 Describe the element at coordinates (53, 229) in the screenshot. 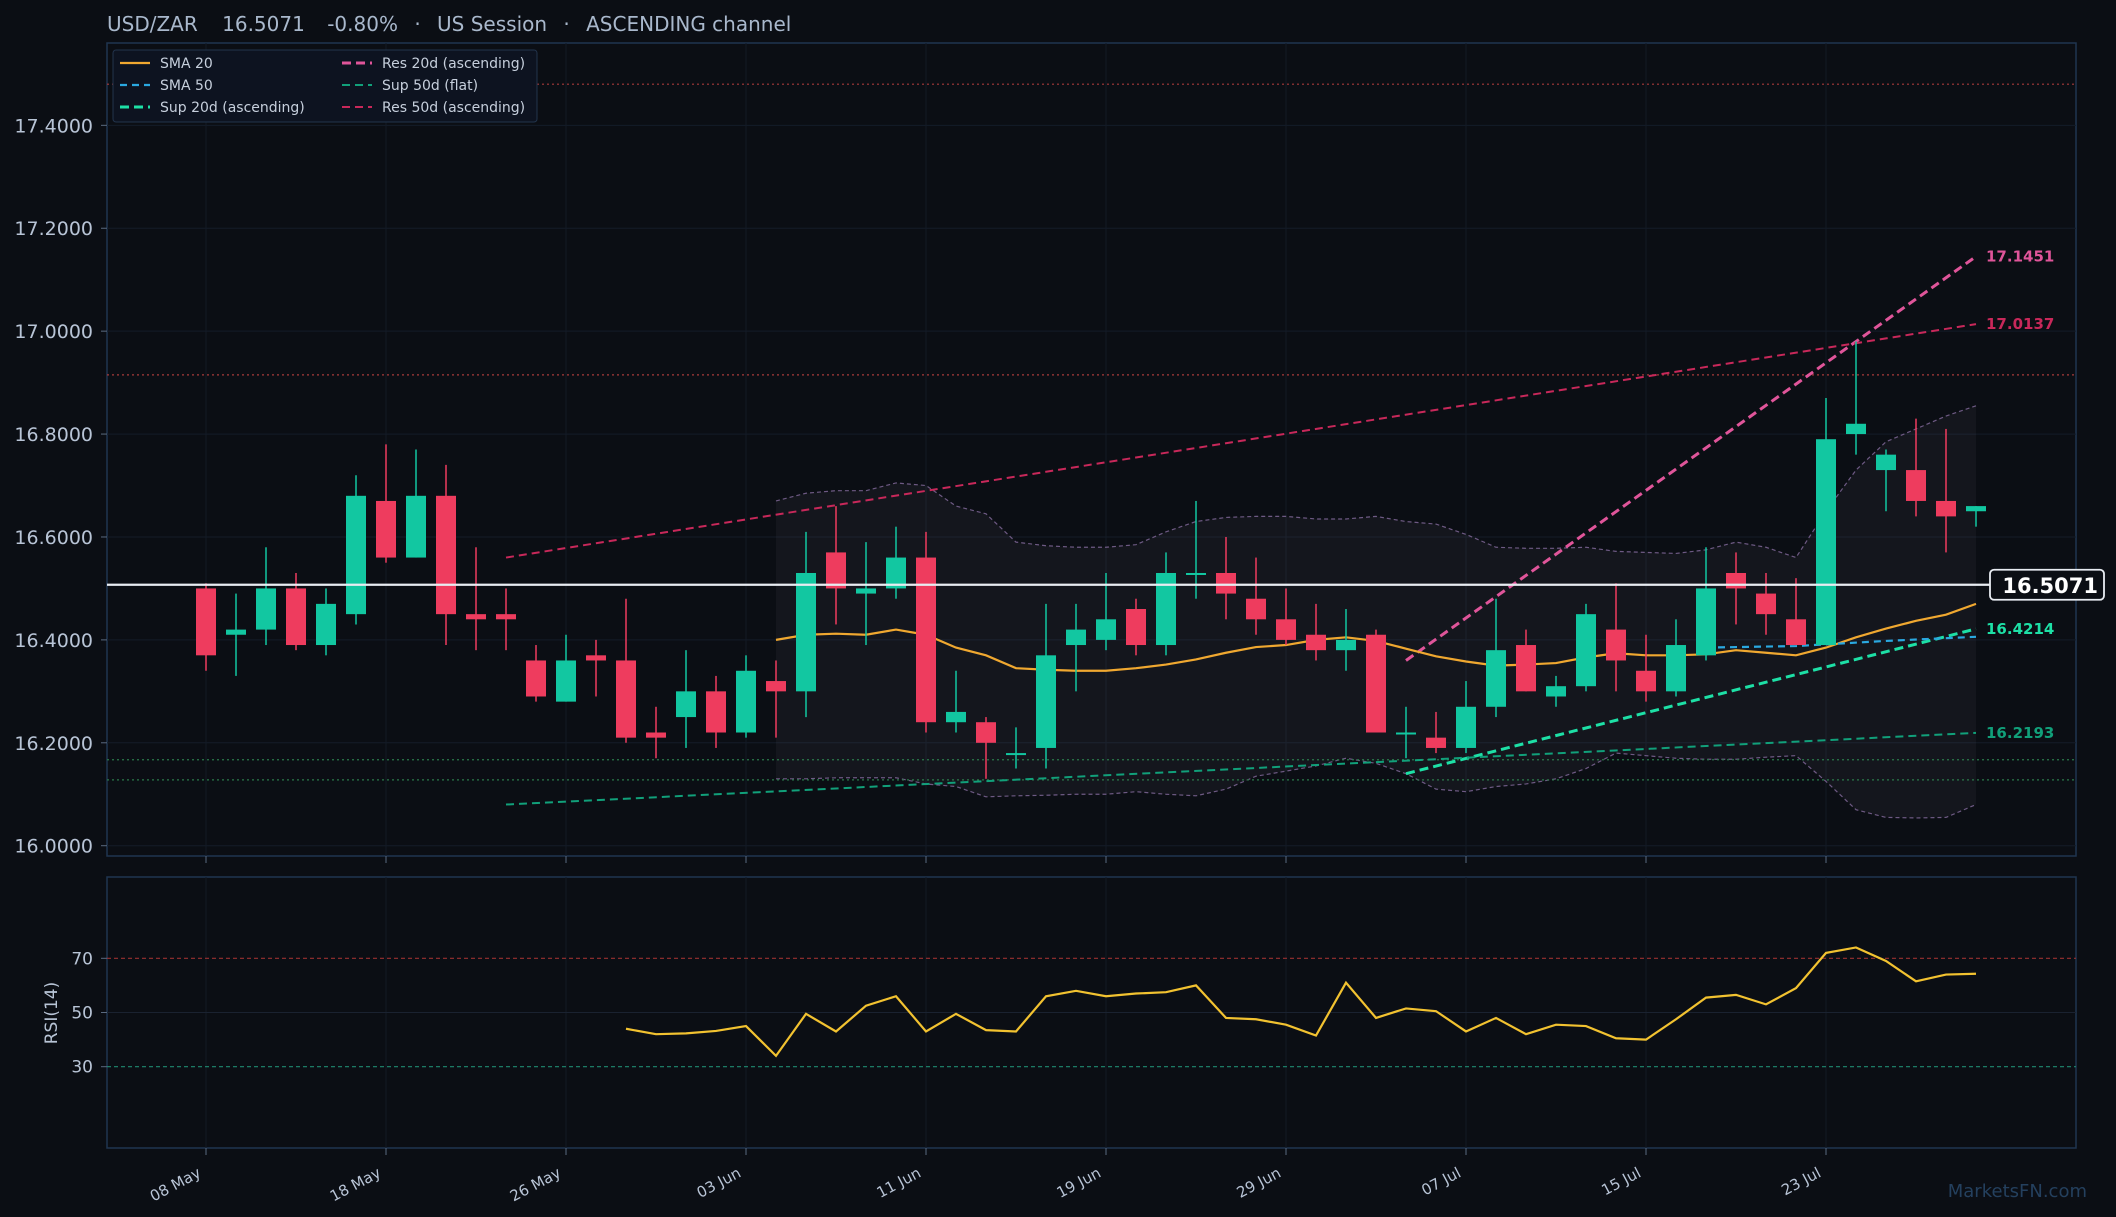

I see `price-y-tick-label: 17.2000` at that location.